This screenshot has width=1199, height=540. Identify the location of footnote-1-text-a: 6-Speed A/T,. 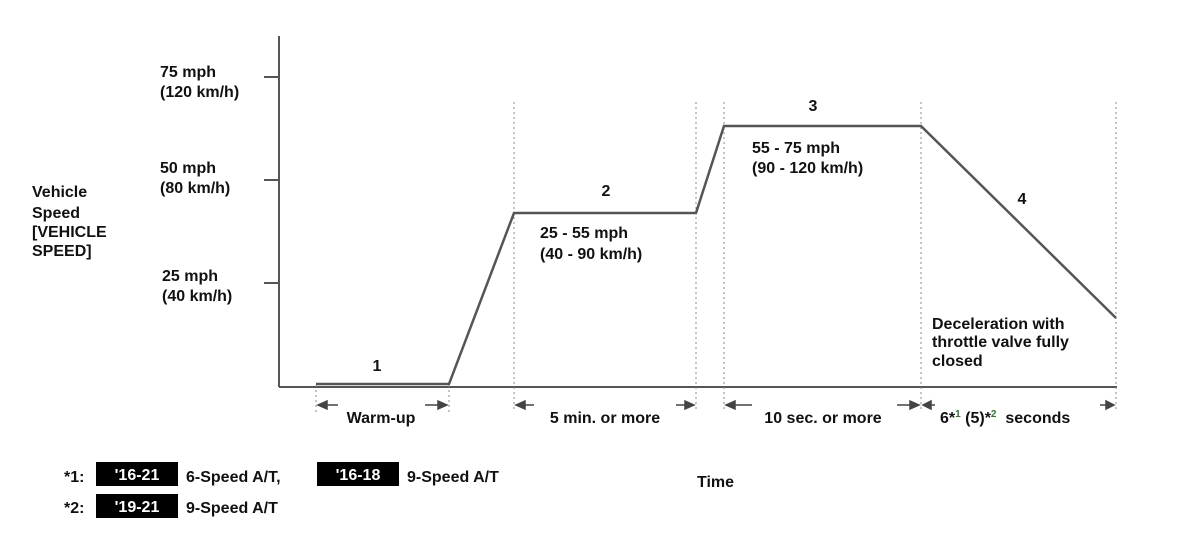
(233, 477).